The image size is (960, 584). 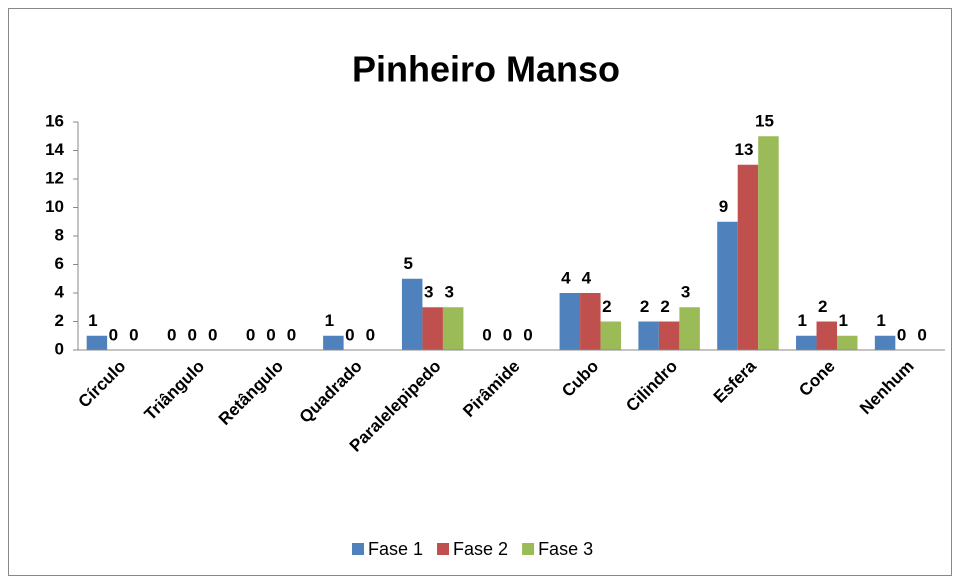 I want to click on legend-label: Fase 1, so click(x=395, y=549).